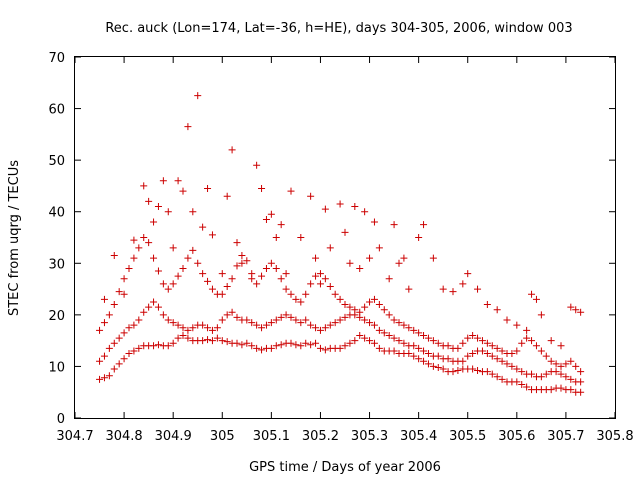 The image size is (640, 480). What do you see at coordinates (614, 436) in the screenshot?
I see `x-tick-label: 305.8` at bounding box center [614, 436].